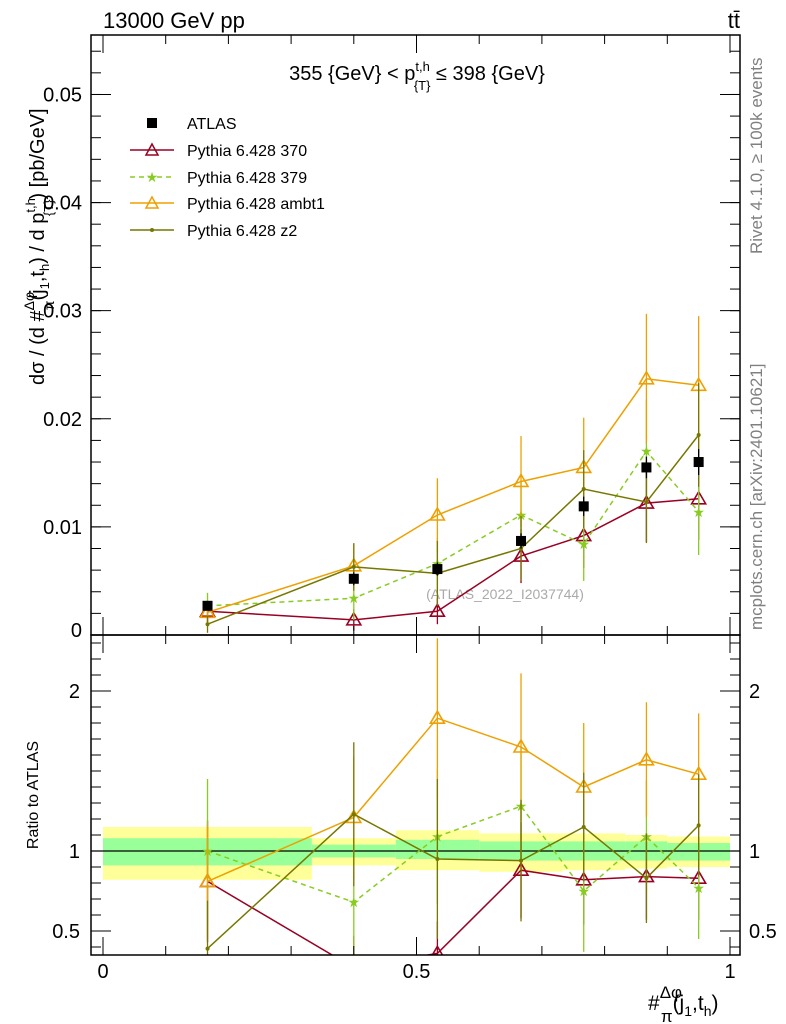 The image size is (786, 1024). I want to click on legend-marker-379: ★, so click(152, 178).